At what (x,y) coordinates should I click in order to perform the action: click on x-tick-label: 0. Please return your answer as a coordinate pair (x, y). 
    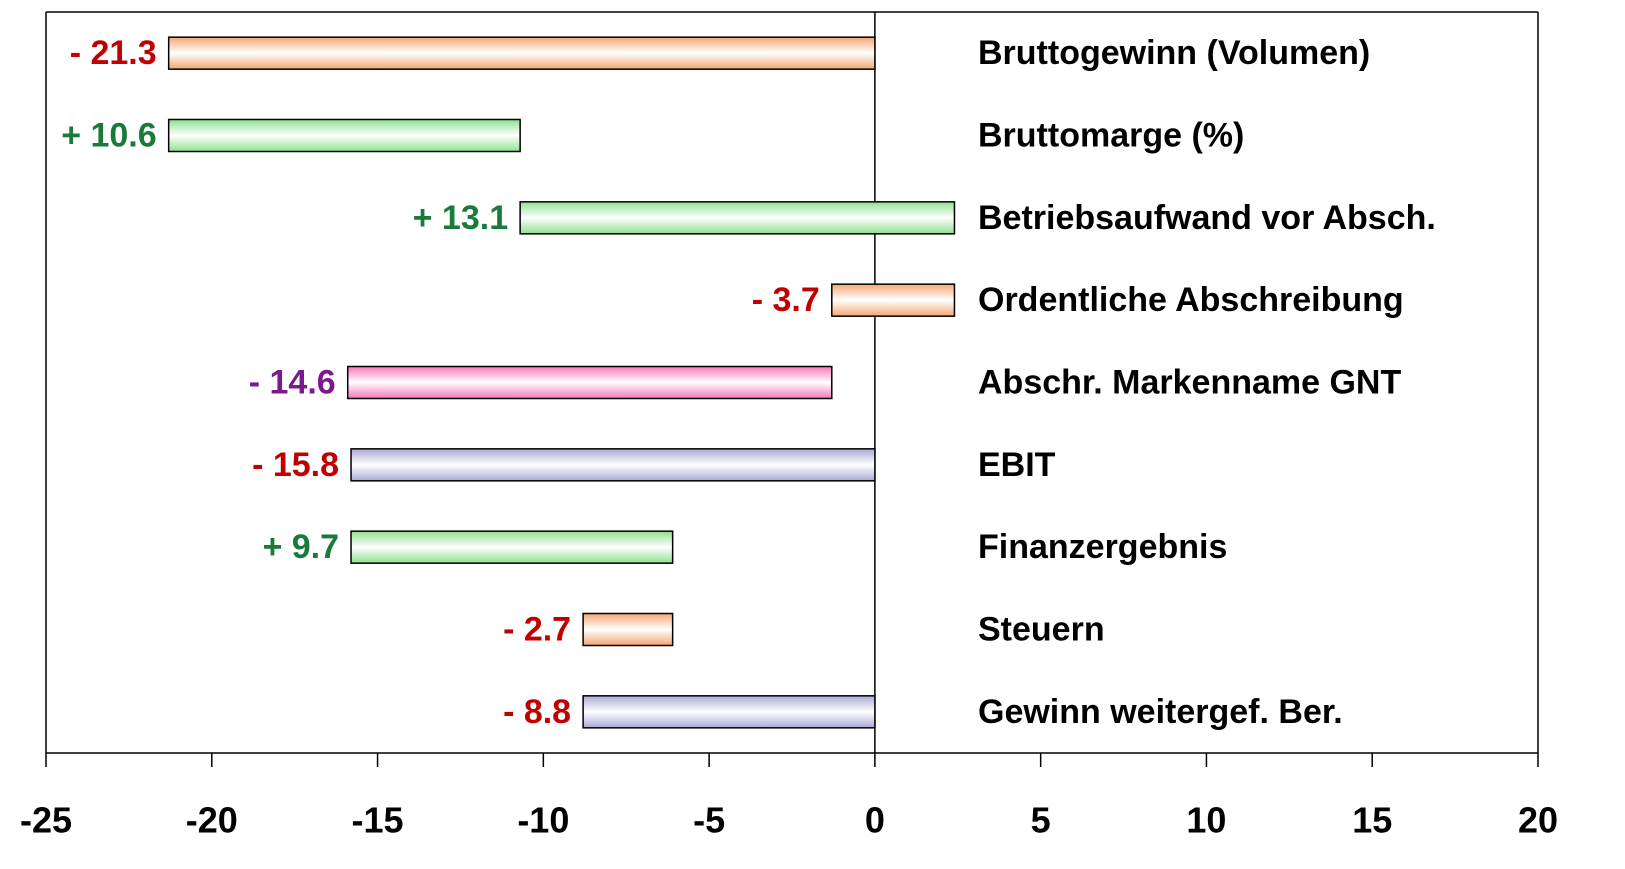
    Looking at the image, I should click on (875, 820).